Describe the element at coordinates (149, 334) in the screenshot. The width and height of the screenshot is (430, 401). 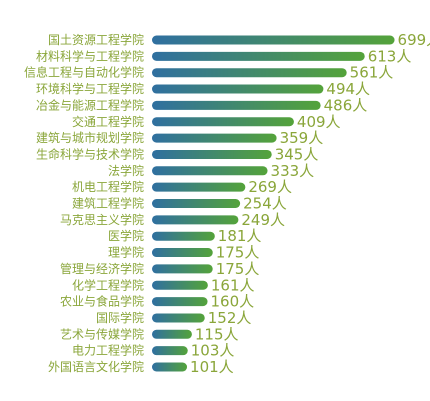
I see `bar-row: 艺术与传媒学院 115人` at that location.